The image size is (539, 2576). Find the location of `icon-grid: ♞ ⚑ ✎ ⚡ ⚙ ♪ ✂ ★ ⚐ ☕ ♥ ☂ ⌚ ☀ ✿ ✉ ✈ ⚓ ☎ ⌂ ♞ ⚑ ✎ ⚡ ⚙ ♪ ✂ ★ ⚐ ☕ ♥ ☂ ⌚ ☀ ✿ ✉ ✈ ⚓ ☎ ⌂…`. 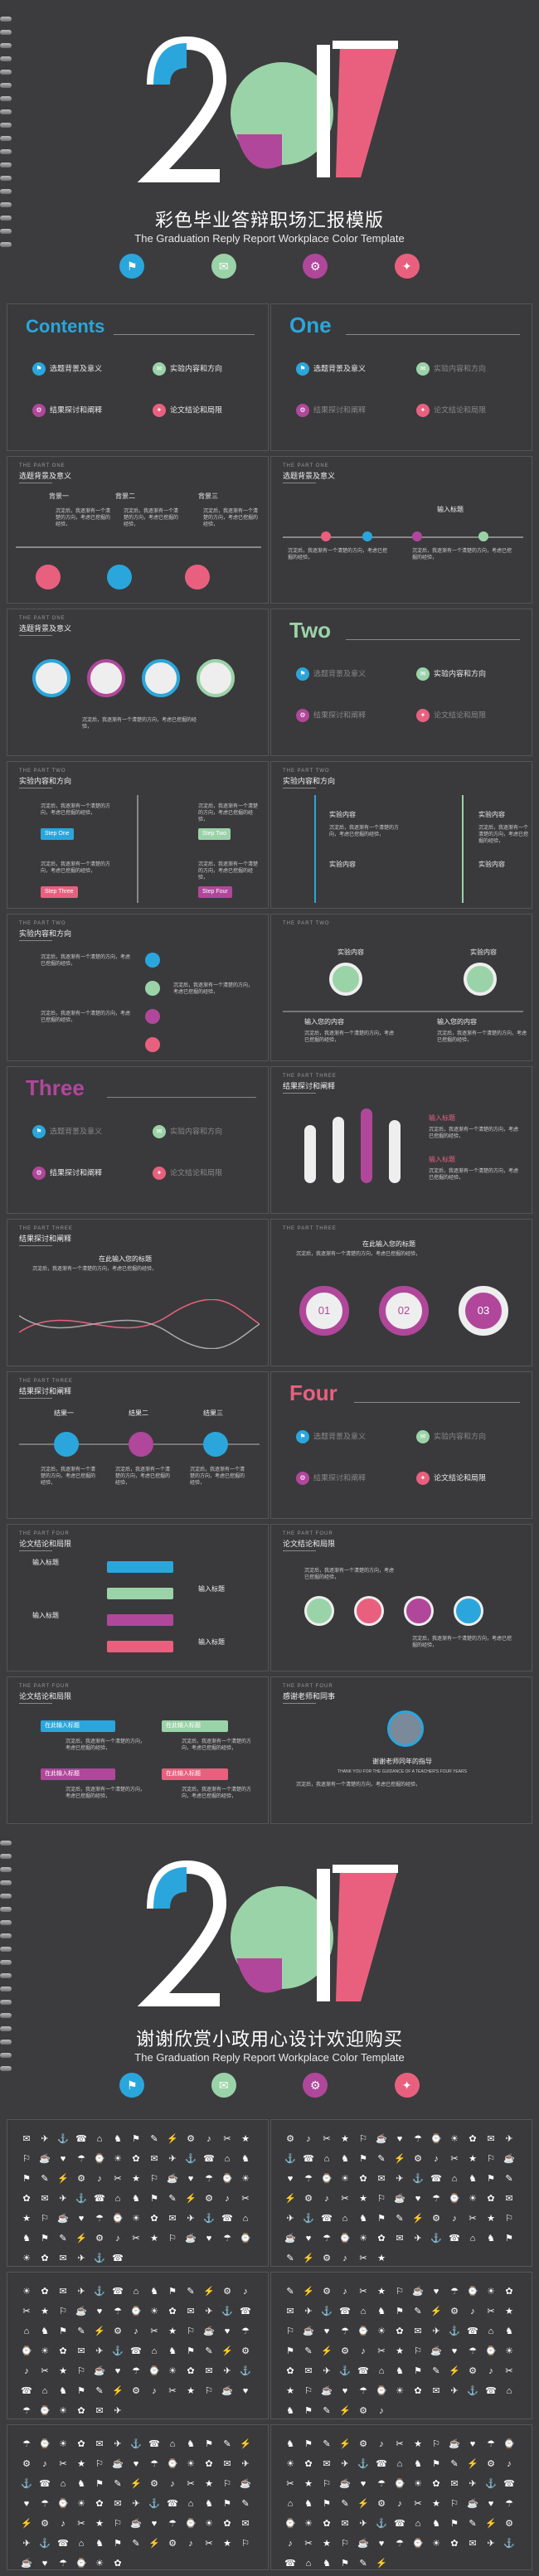

icon-grid: ♞ ⚑ ✎ ⚡ ⚙ ♪ ✂ ★ ⚐ ☕ ♥ ☂ ⌚ ☀ ✿ ✉ ✈ ⚓ ☎ ⌂ ♞ ⚑ ✎ ⚡ ⚙ ♪ ✂ ★ ⚐ ☕ ♥ ☂ ⌚ ☀ ✿ ✉ ✈ ⚓ ☎ ⌂… is located at coordinates (402, 2506).